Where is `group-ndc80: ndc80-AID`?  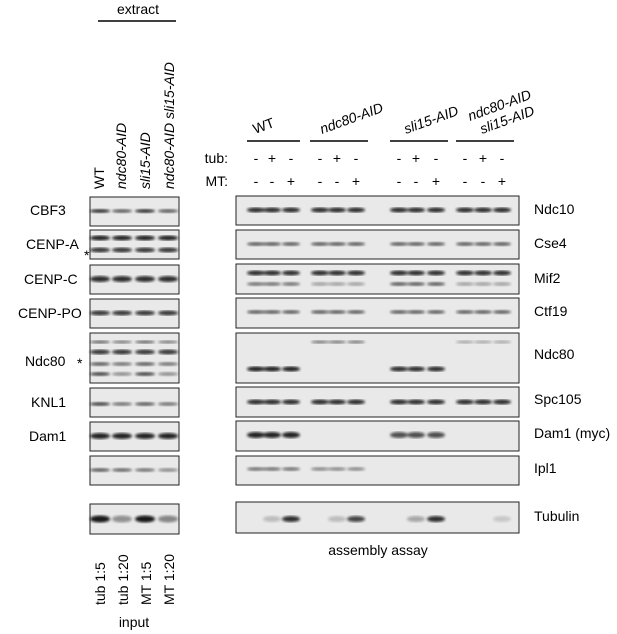
group-ndc80: ndc80-AID is located at coordinates (352, 118).